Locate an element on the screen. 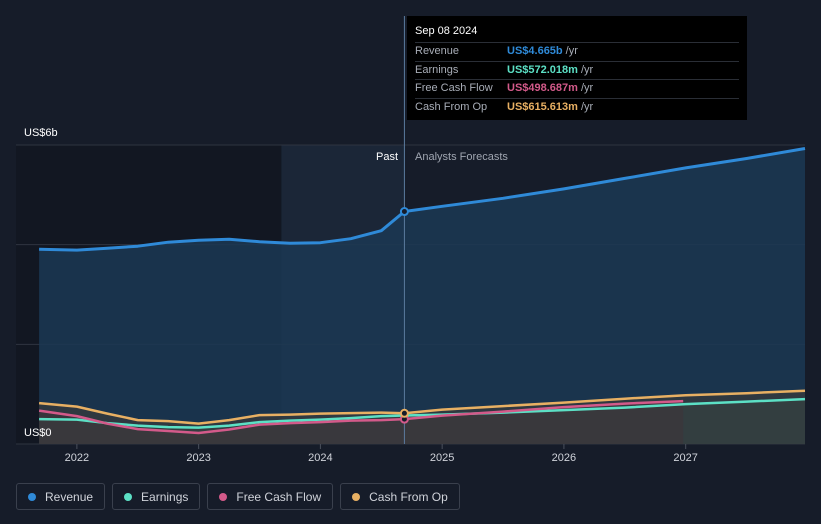 The height and width of the screenshot is (524, 821). x-tick-label: 2027 is located at coordinates (685, 458).